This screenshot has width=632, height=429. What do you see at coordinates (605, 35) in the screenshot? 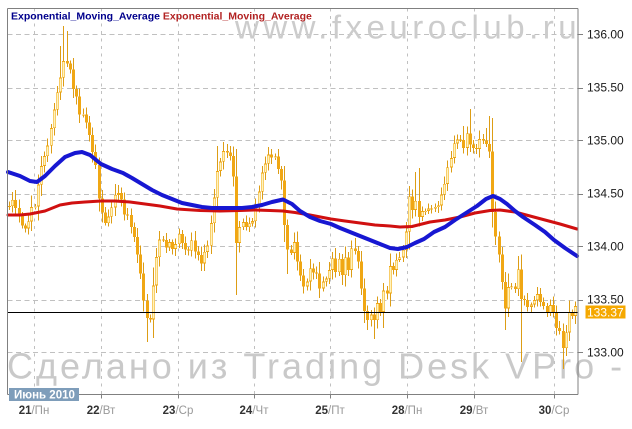
I see `svg-text: 136.00` at bounding box center [605, 35].